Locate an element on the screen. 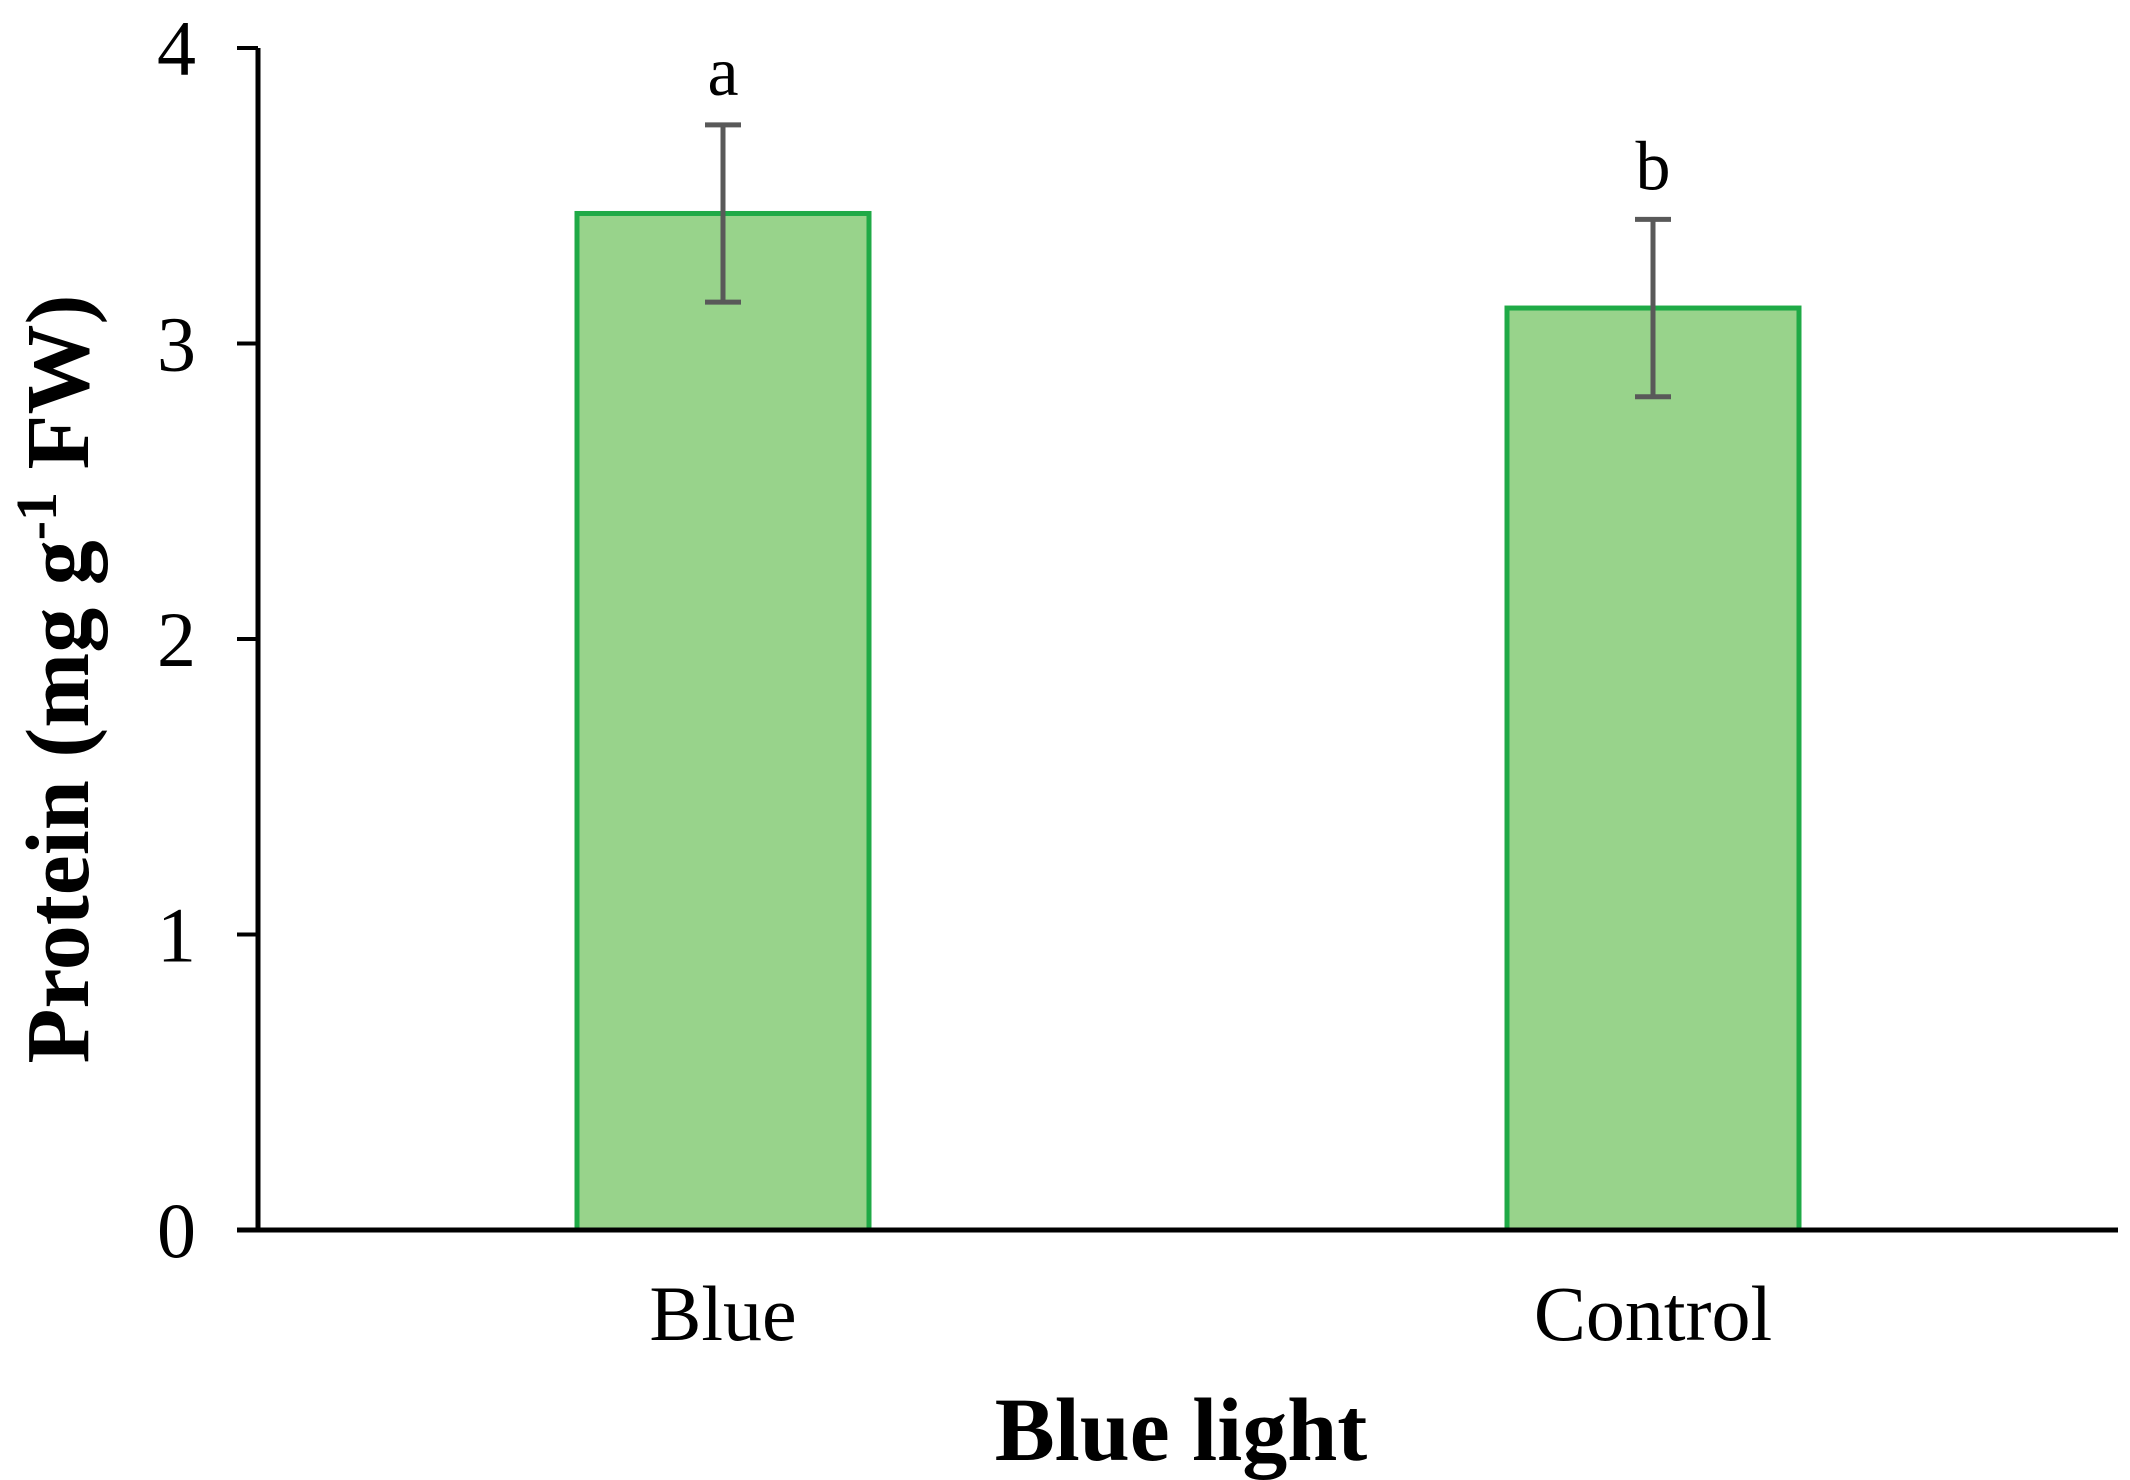 The width and height of the screenshot is (2130, 1480). y-axis-title-main: Protein (mg g is located at coordinates (58, 801).